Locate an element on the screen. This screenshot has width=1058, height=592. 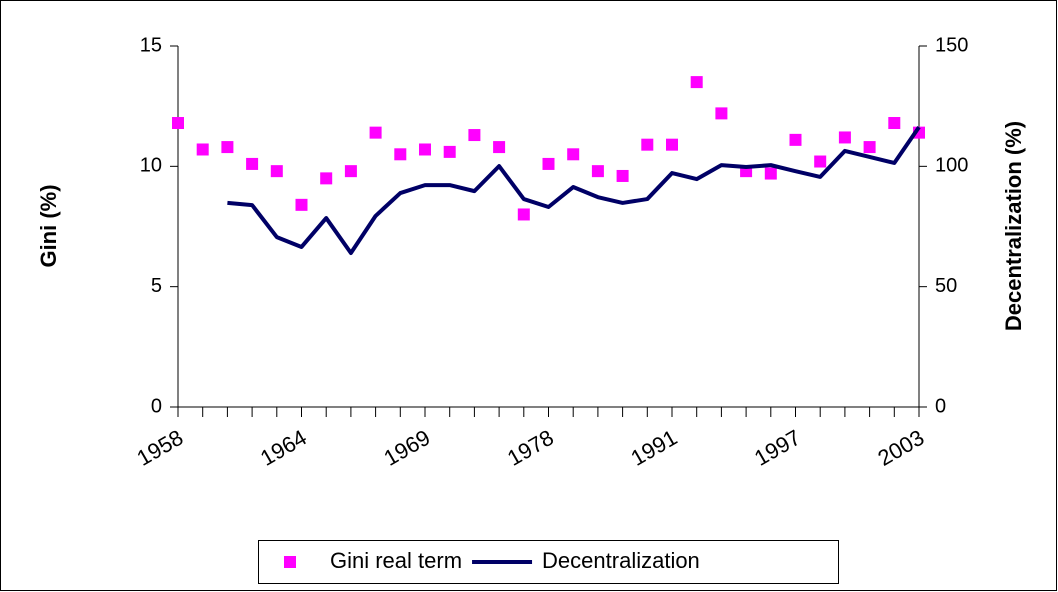
y2-tick-label: 50 is located at coordinates (946, 286).